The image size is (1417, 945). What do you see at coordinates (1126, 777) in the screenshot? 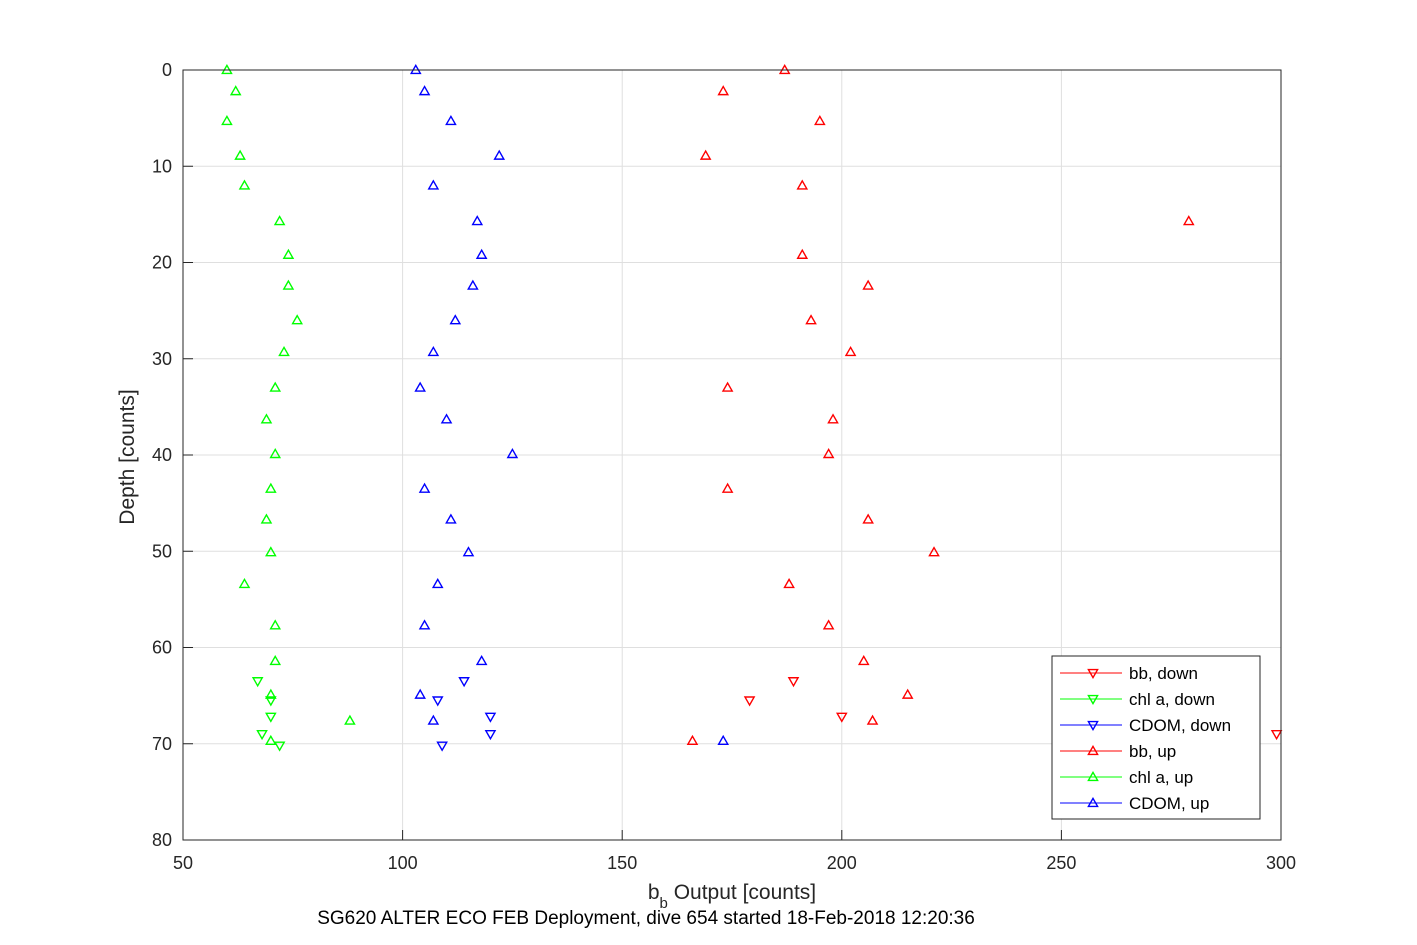
I see `legend-item-chl-a-up: chl a, up` at bounding box center [1126, 777].